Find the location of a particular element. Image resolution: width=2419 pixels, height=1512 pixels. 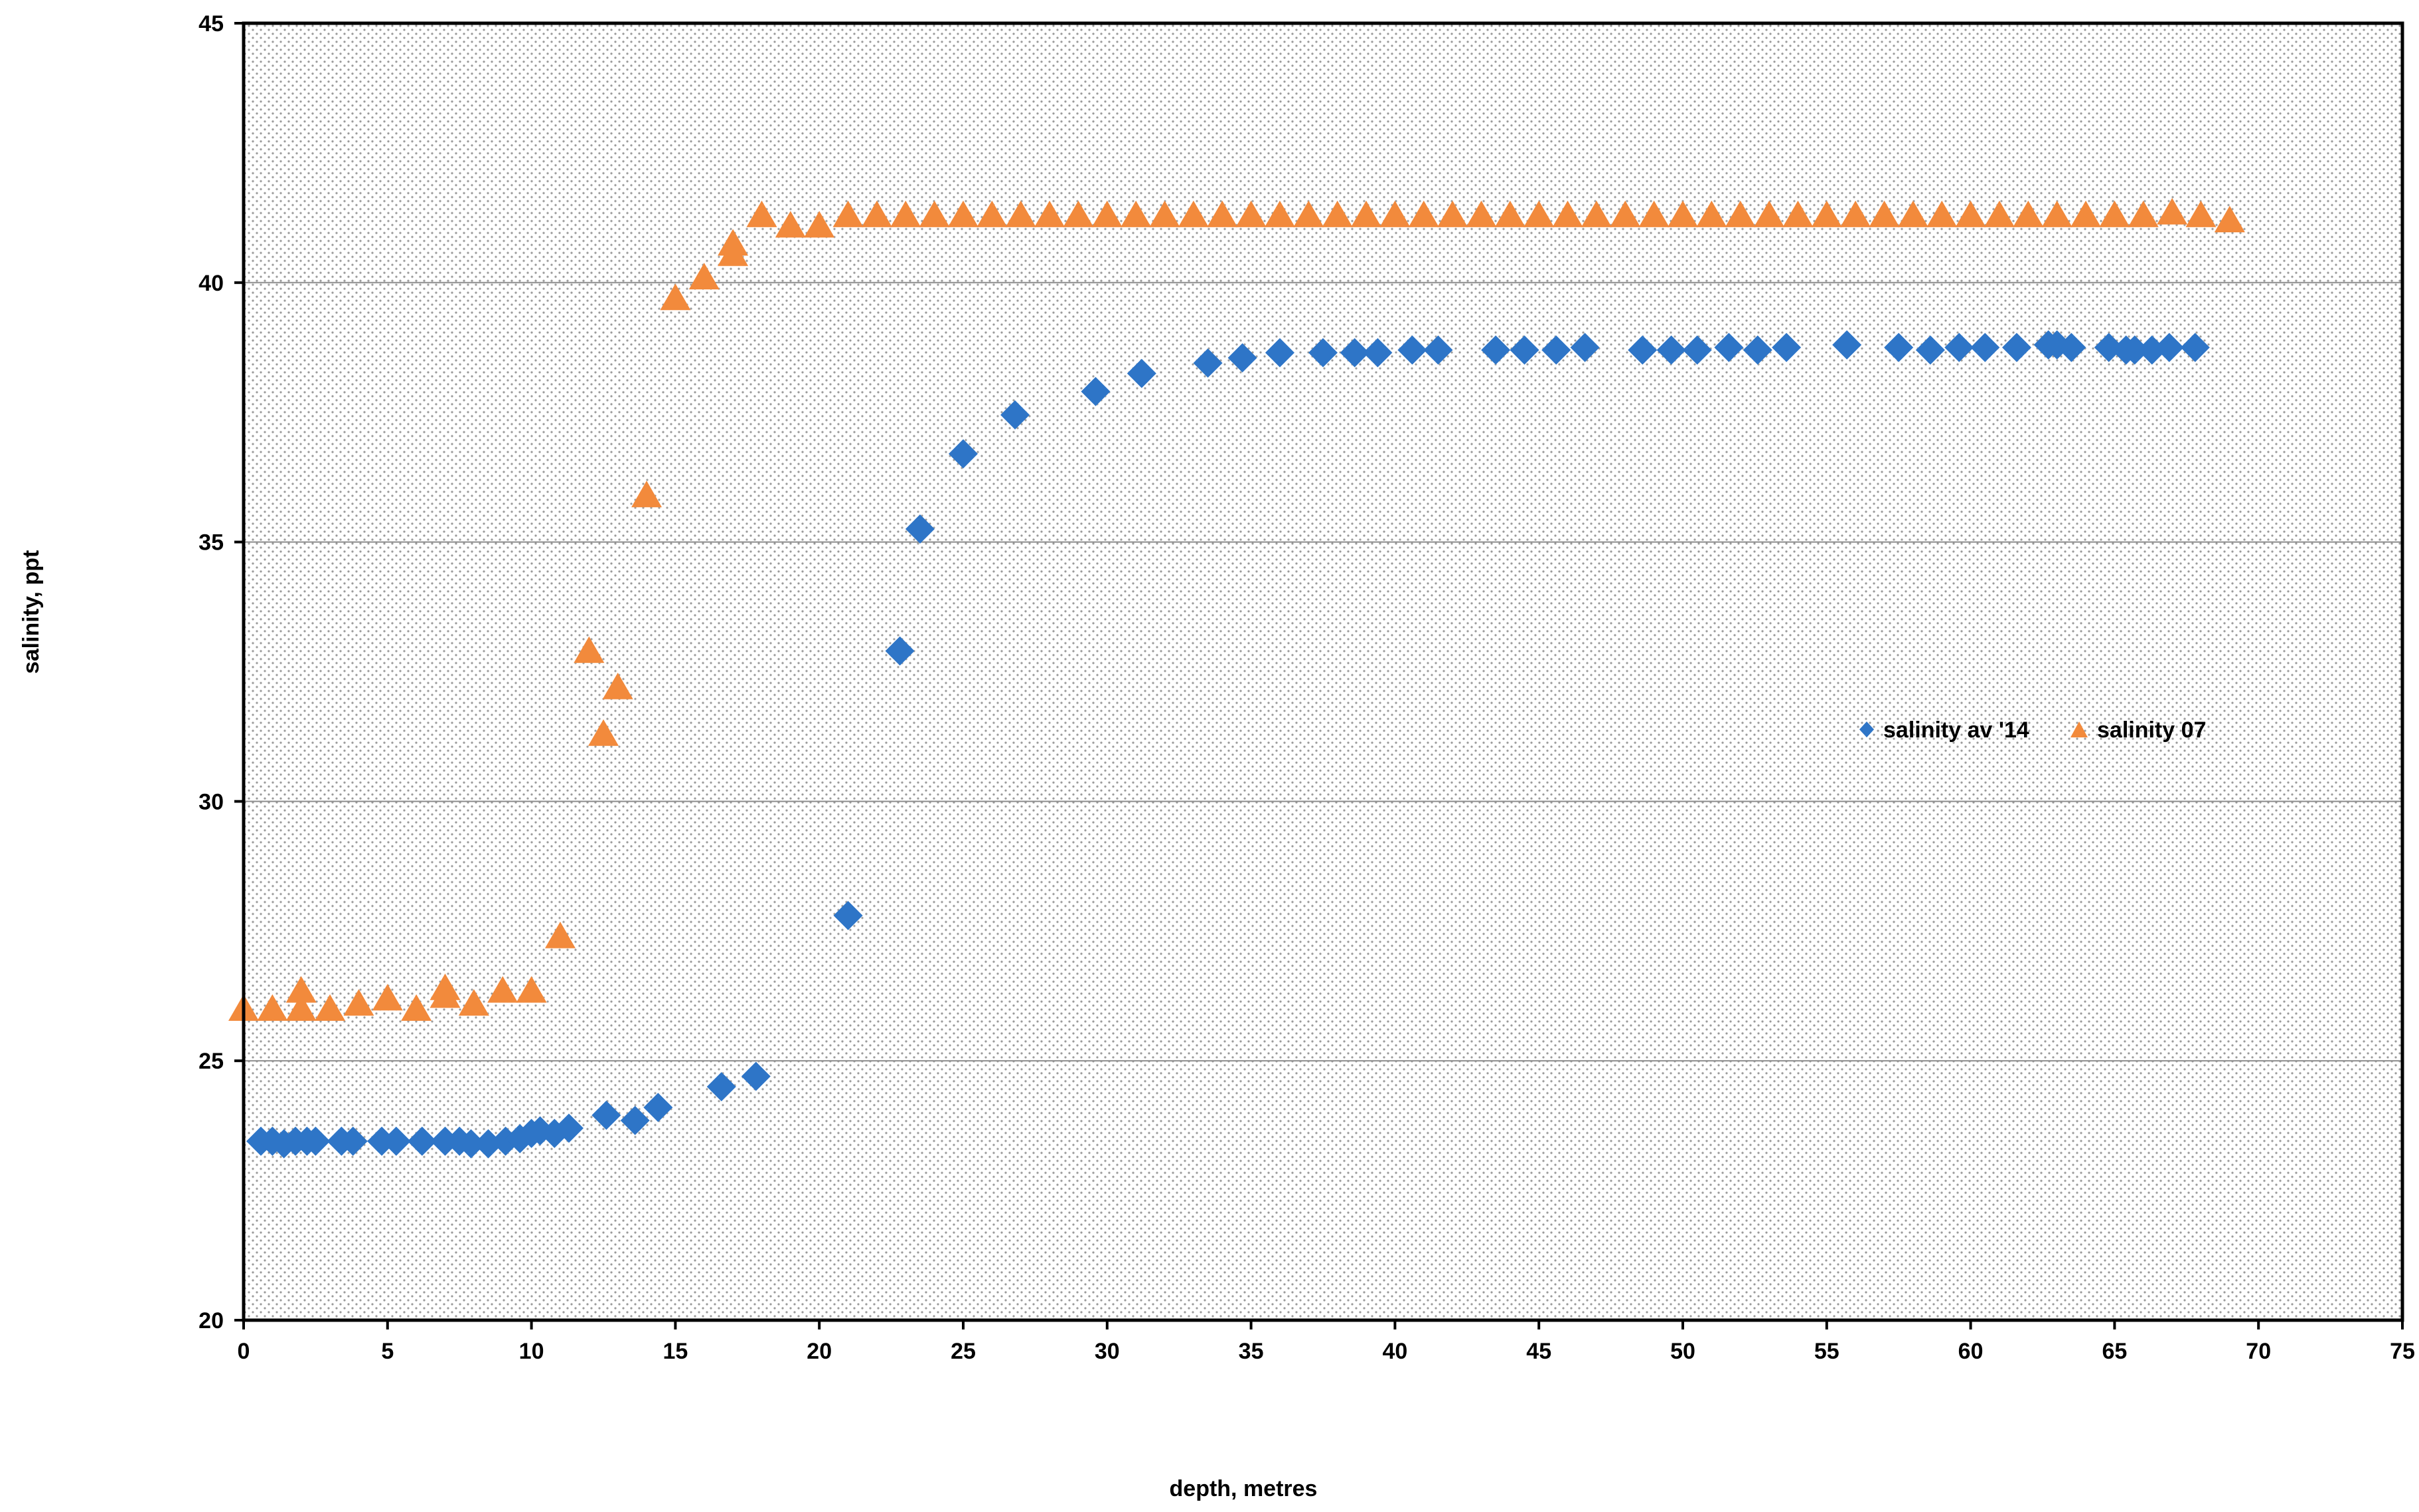

x-tick-label: 70 is located at coordinates (2258, 1351).